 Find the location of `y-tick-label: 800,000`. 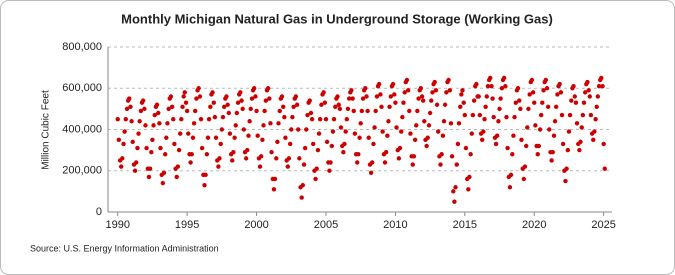

y-tick-label: 800,000 is located at coordinates (82, 47).